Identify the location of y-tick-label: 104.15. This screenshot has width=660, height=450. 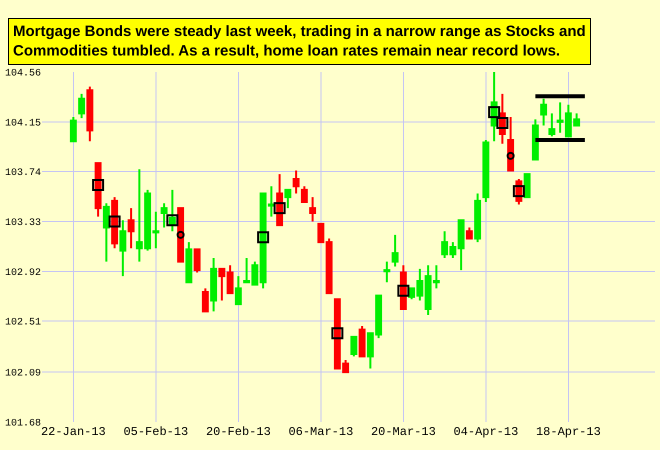
(22, 124).